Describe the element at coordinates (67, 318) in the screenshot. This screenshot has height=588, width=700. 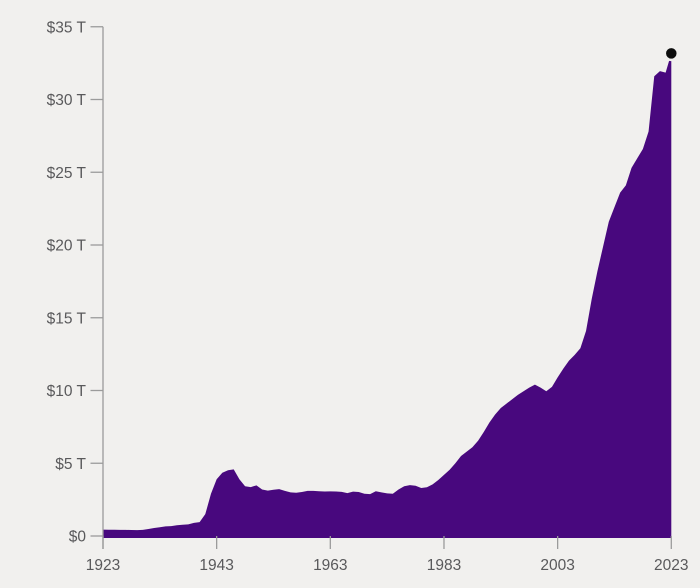
I see `y-tick-label: $15 T` at that location.